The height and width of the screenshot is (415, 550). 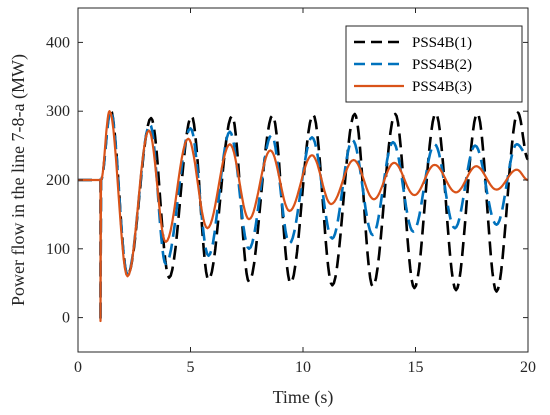 What do you see at coordinates (528, 367) in the screenshot?
I see `x-tick-label: 20` at bounding box center [528, 367].